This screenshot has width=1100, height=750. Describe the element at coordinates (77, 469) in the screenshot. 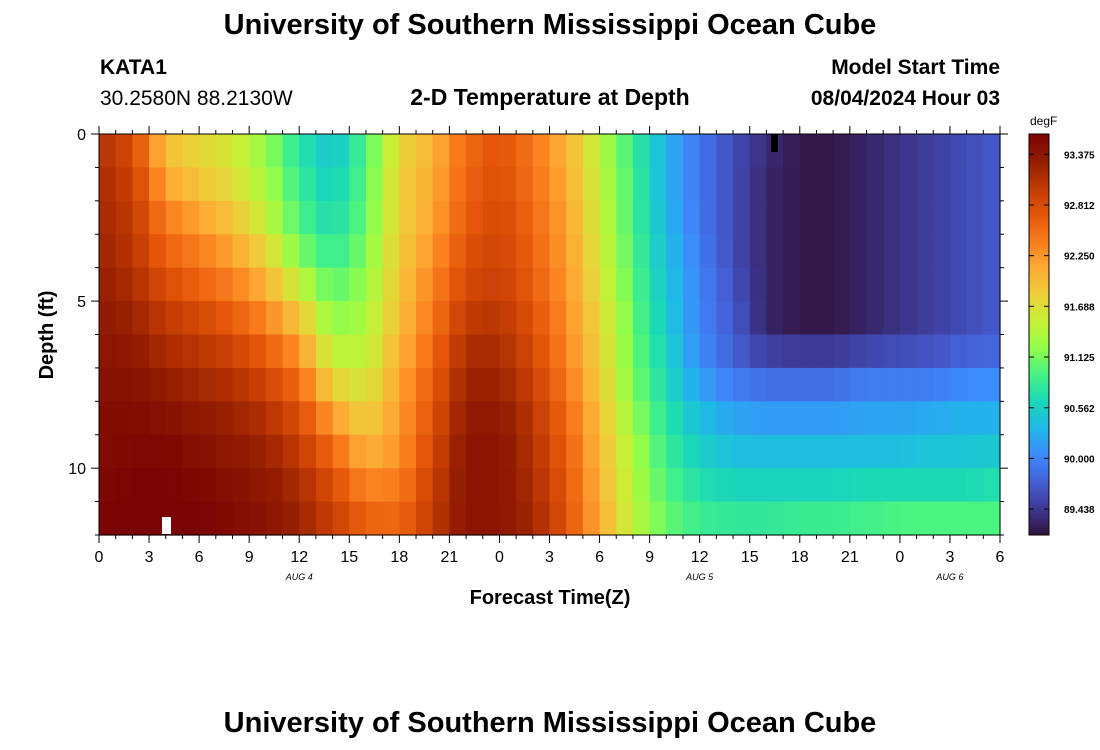

I see `y-tick-label: 10` at that location.